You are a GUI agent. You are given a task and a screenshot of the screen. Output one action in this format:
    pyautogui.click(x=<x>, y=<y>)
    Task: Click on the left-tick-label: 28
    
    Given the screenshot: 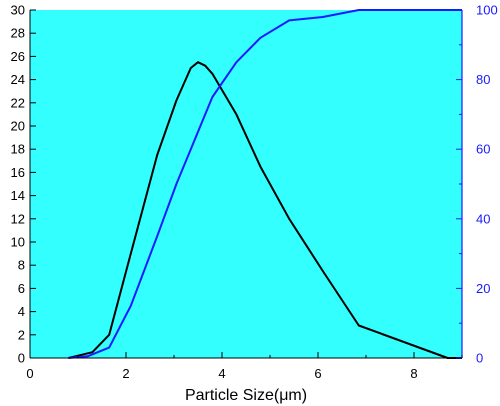 What is the action you would take?
    pyautogui.click(x=18, y=33)
    